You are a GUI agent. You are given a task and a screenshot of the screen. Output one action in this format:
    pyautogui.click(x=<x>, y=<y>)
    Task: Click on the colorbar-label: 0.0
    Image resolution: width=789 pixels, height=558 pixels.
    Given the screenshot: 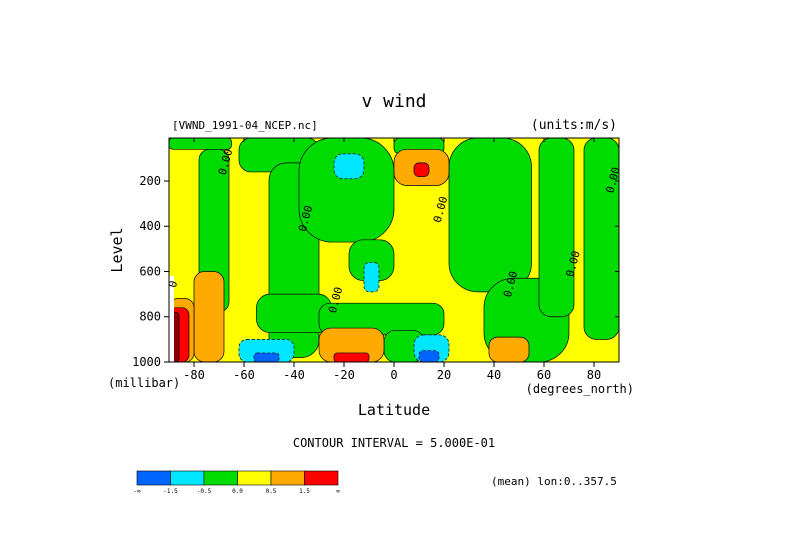 What is the action you would take?
    pyautogui.click(x=237, y=491)
    